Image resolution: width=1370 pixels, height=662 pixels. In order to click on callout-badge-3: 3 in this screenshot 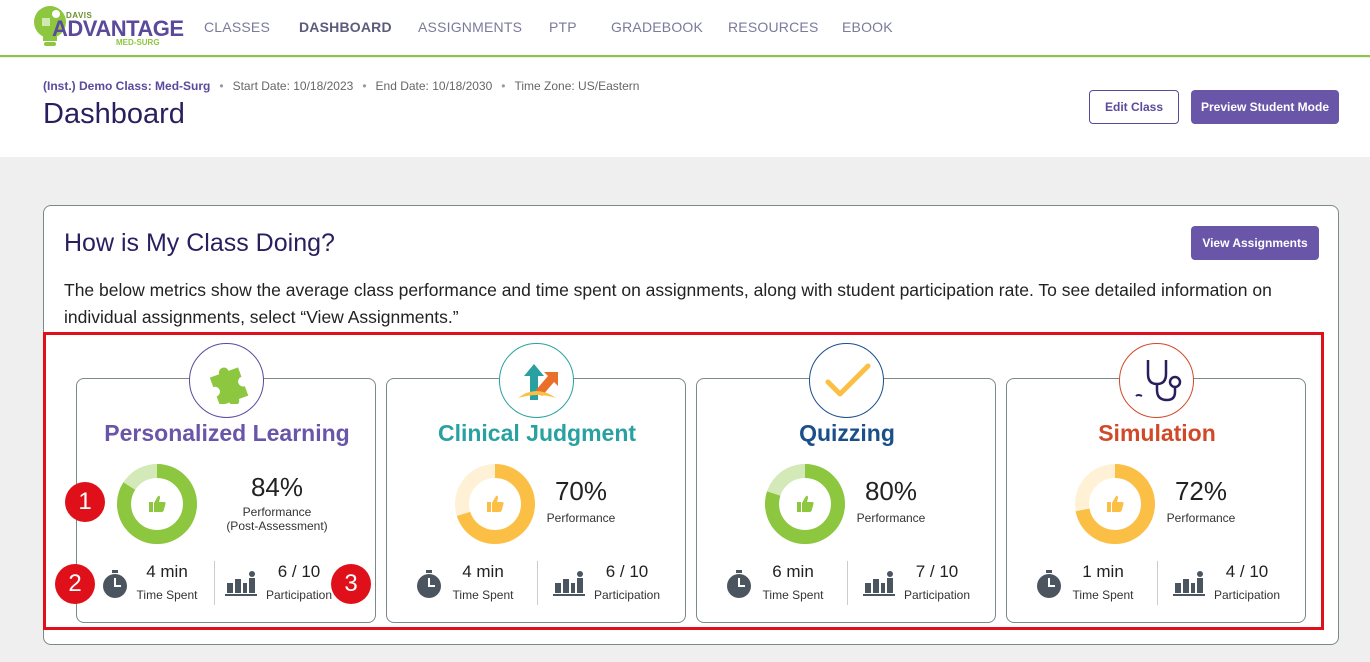, I will do `click(351, 584)`.